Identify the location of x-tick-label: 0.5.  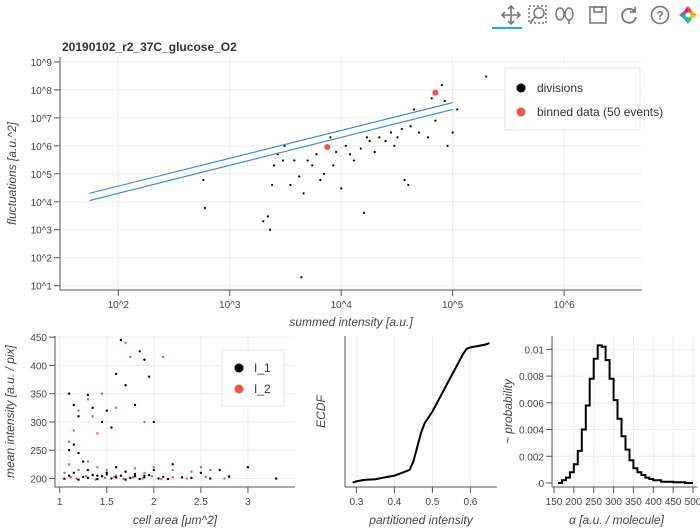
(432, 502).